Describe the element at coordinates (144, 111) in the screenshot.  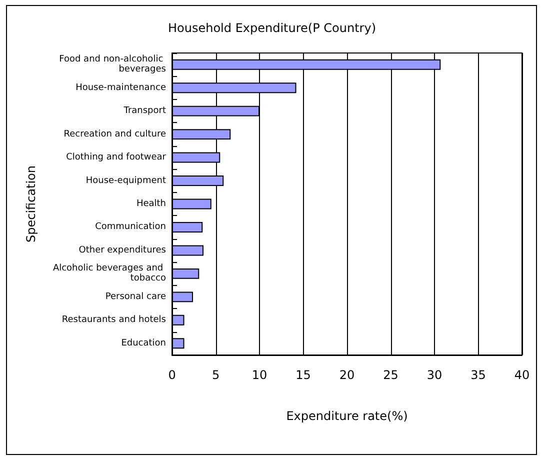
I see `y-tick-label: Transport` at that location.